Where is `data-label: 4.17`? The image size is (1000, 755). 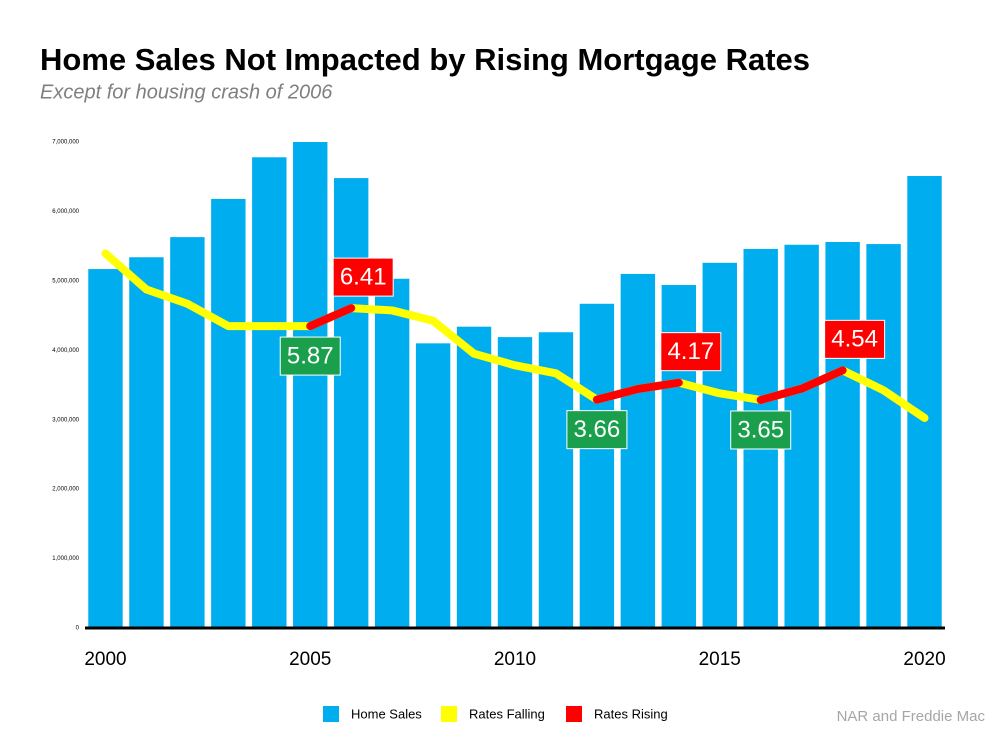
data-label: 4.17 is located at coordinates (690, 351).